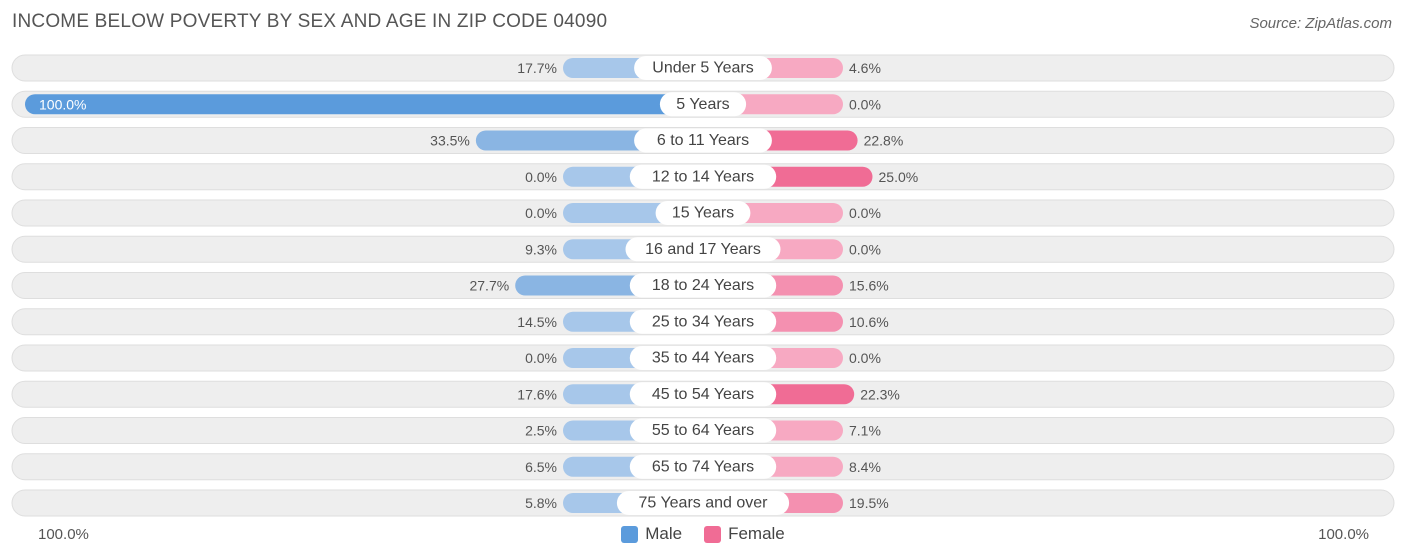 This screenshot has height=559, width=1406. I want to click on male-value-label: 17.7%, so click(537, 68).